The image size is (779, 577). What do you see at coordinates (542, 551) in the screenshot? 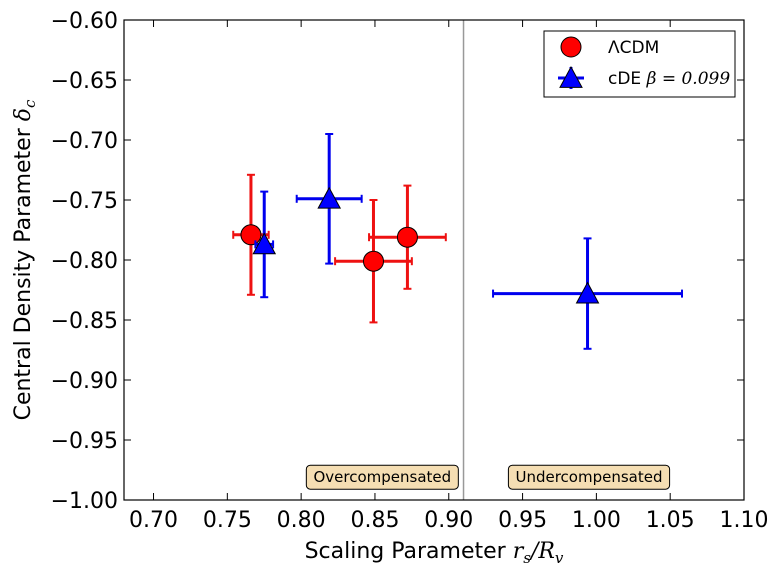
I see `x-axis-title-math-2: /R` at bounding box center [542, 551].